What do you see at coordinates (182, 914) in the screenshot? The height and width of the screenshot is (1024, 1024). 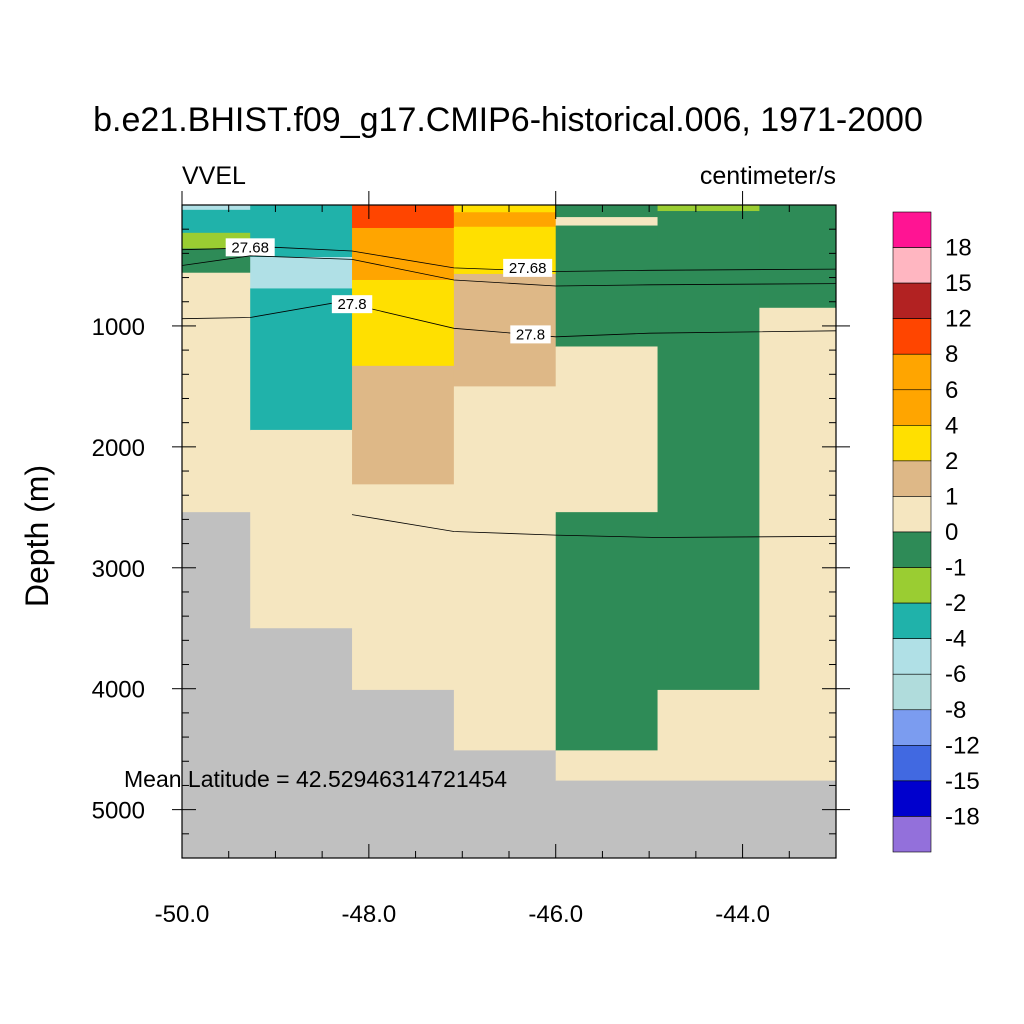 I see `x-tick-label: -50.0` at bounding box center [182, 914].